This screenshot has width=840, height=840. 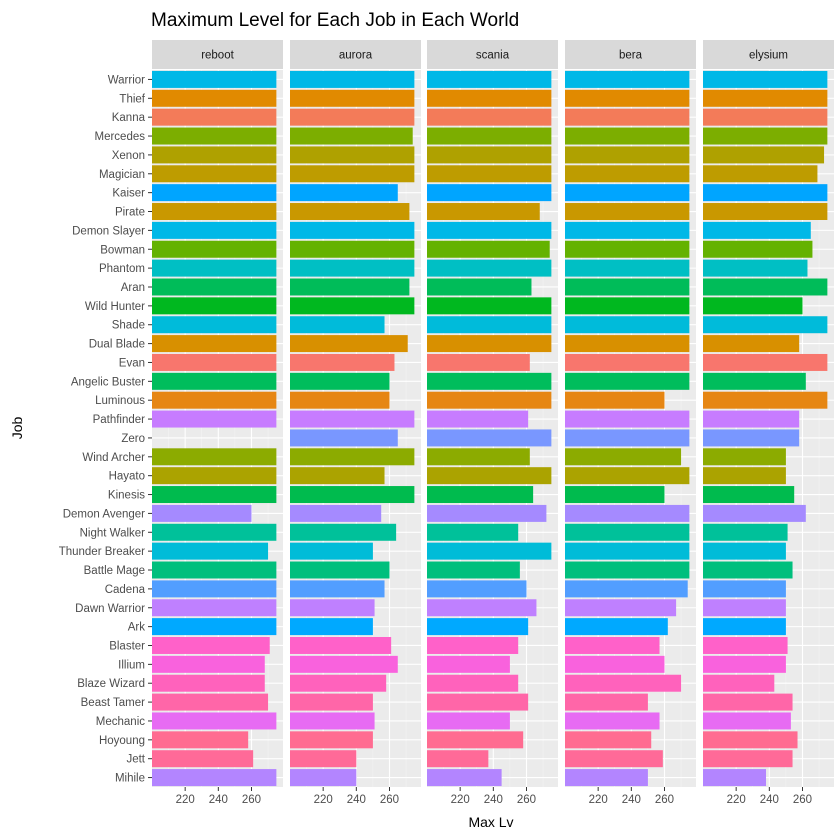 What do you see at coordinates (102, 552) in the screenshot?
I see `y-tick-label: Thunder Breaker` at bounding box center [102, 552].